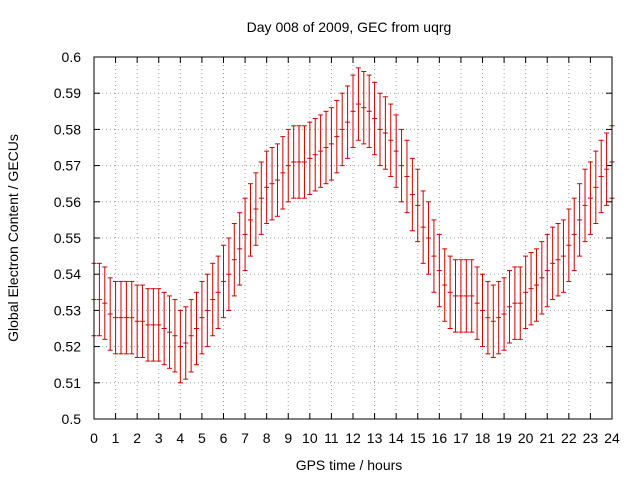 The height and width of the screenshot is (480, 640). I want to click on x-tick-label: 1, so click(116, 438).